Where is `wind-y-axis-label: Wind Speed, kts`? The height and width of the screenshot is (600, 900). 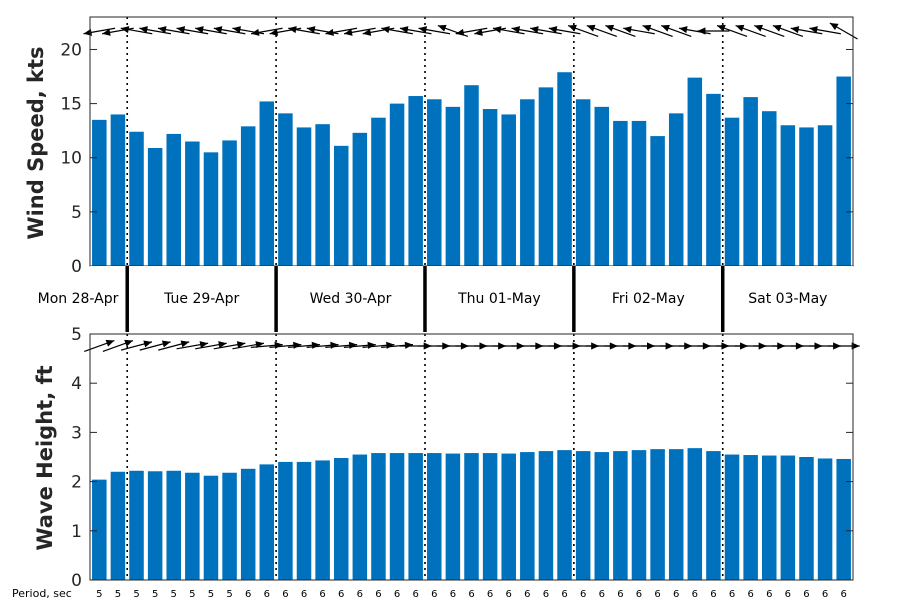
wind-y-axis-label: Wind Speed, kts is located at coordinates (36, 142).